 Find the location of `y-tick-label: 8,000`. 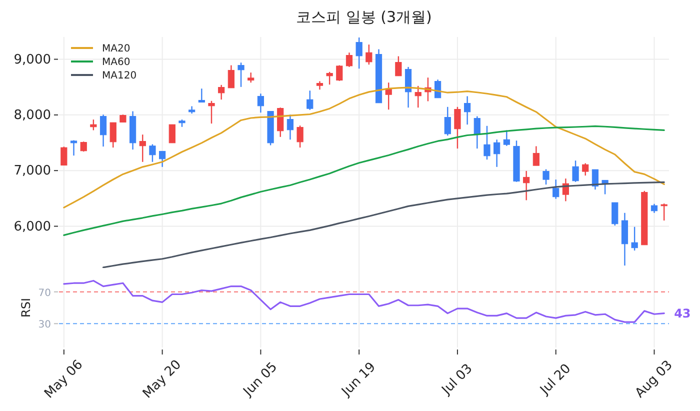

y-tick-label: 8,000 is located at coordinates (32, 115).